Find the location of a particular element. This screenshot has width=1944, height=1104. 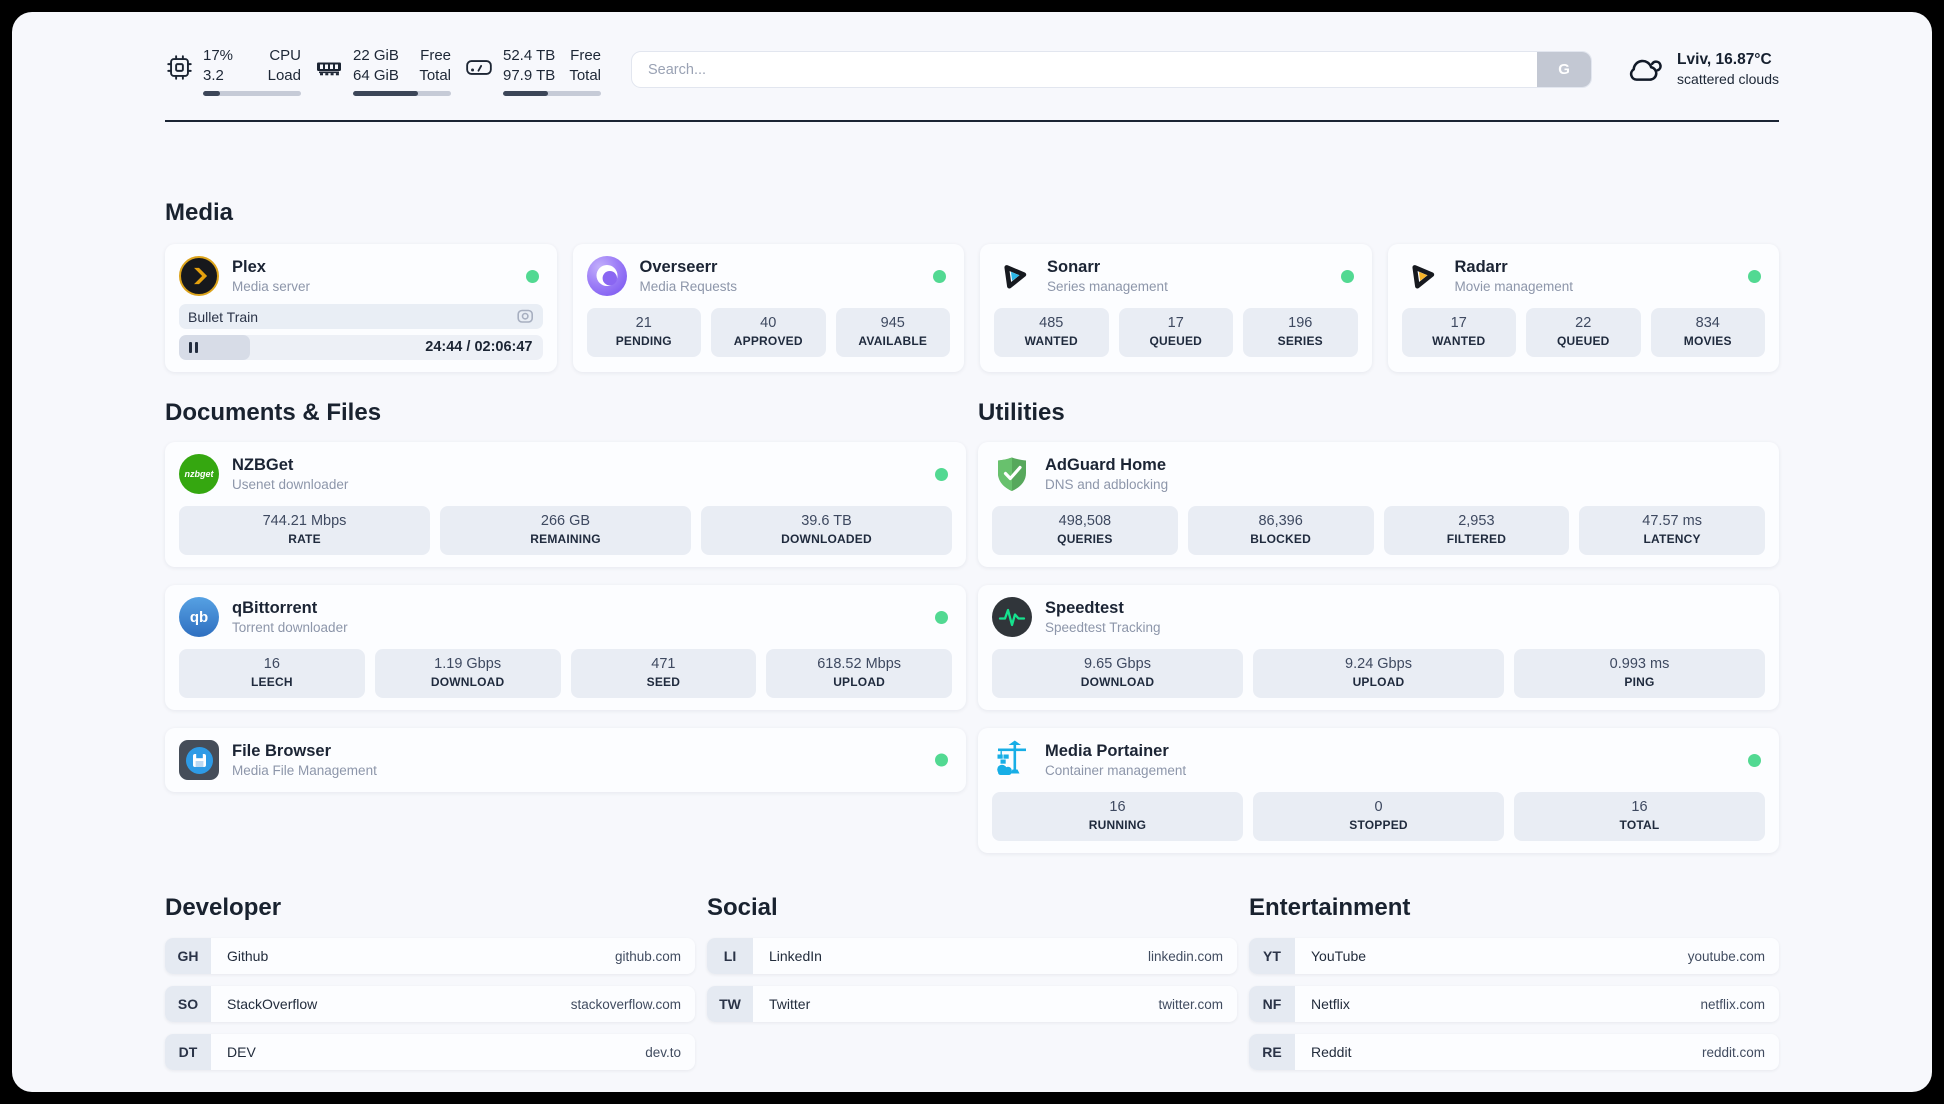

app-subtitle: Speedtest Tracking is located at coordinates (1103, 627).